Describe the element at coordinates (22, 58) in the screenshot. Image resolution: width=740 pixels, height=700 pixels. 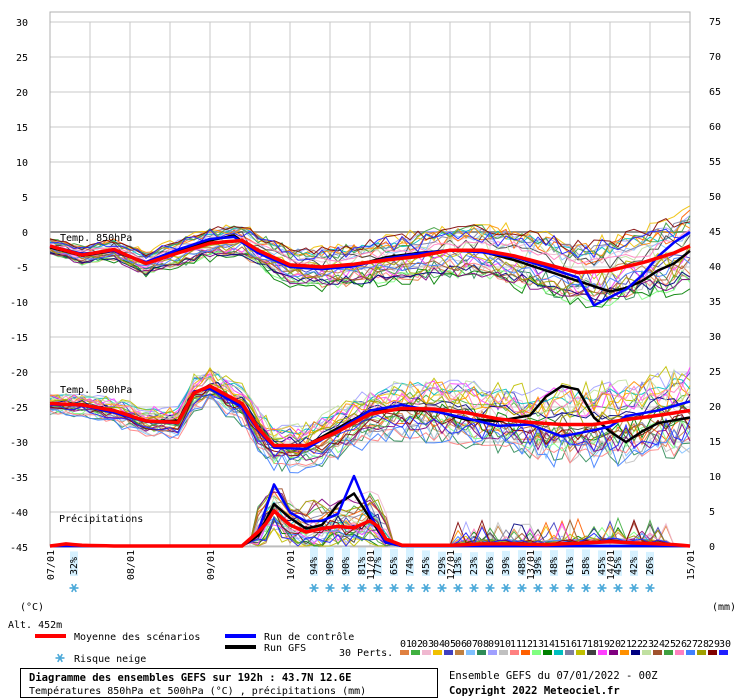
I see `left-tick-label: 25` at that location.